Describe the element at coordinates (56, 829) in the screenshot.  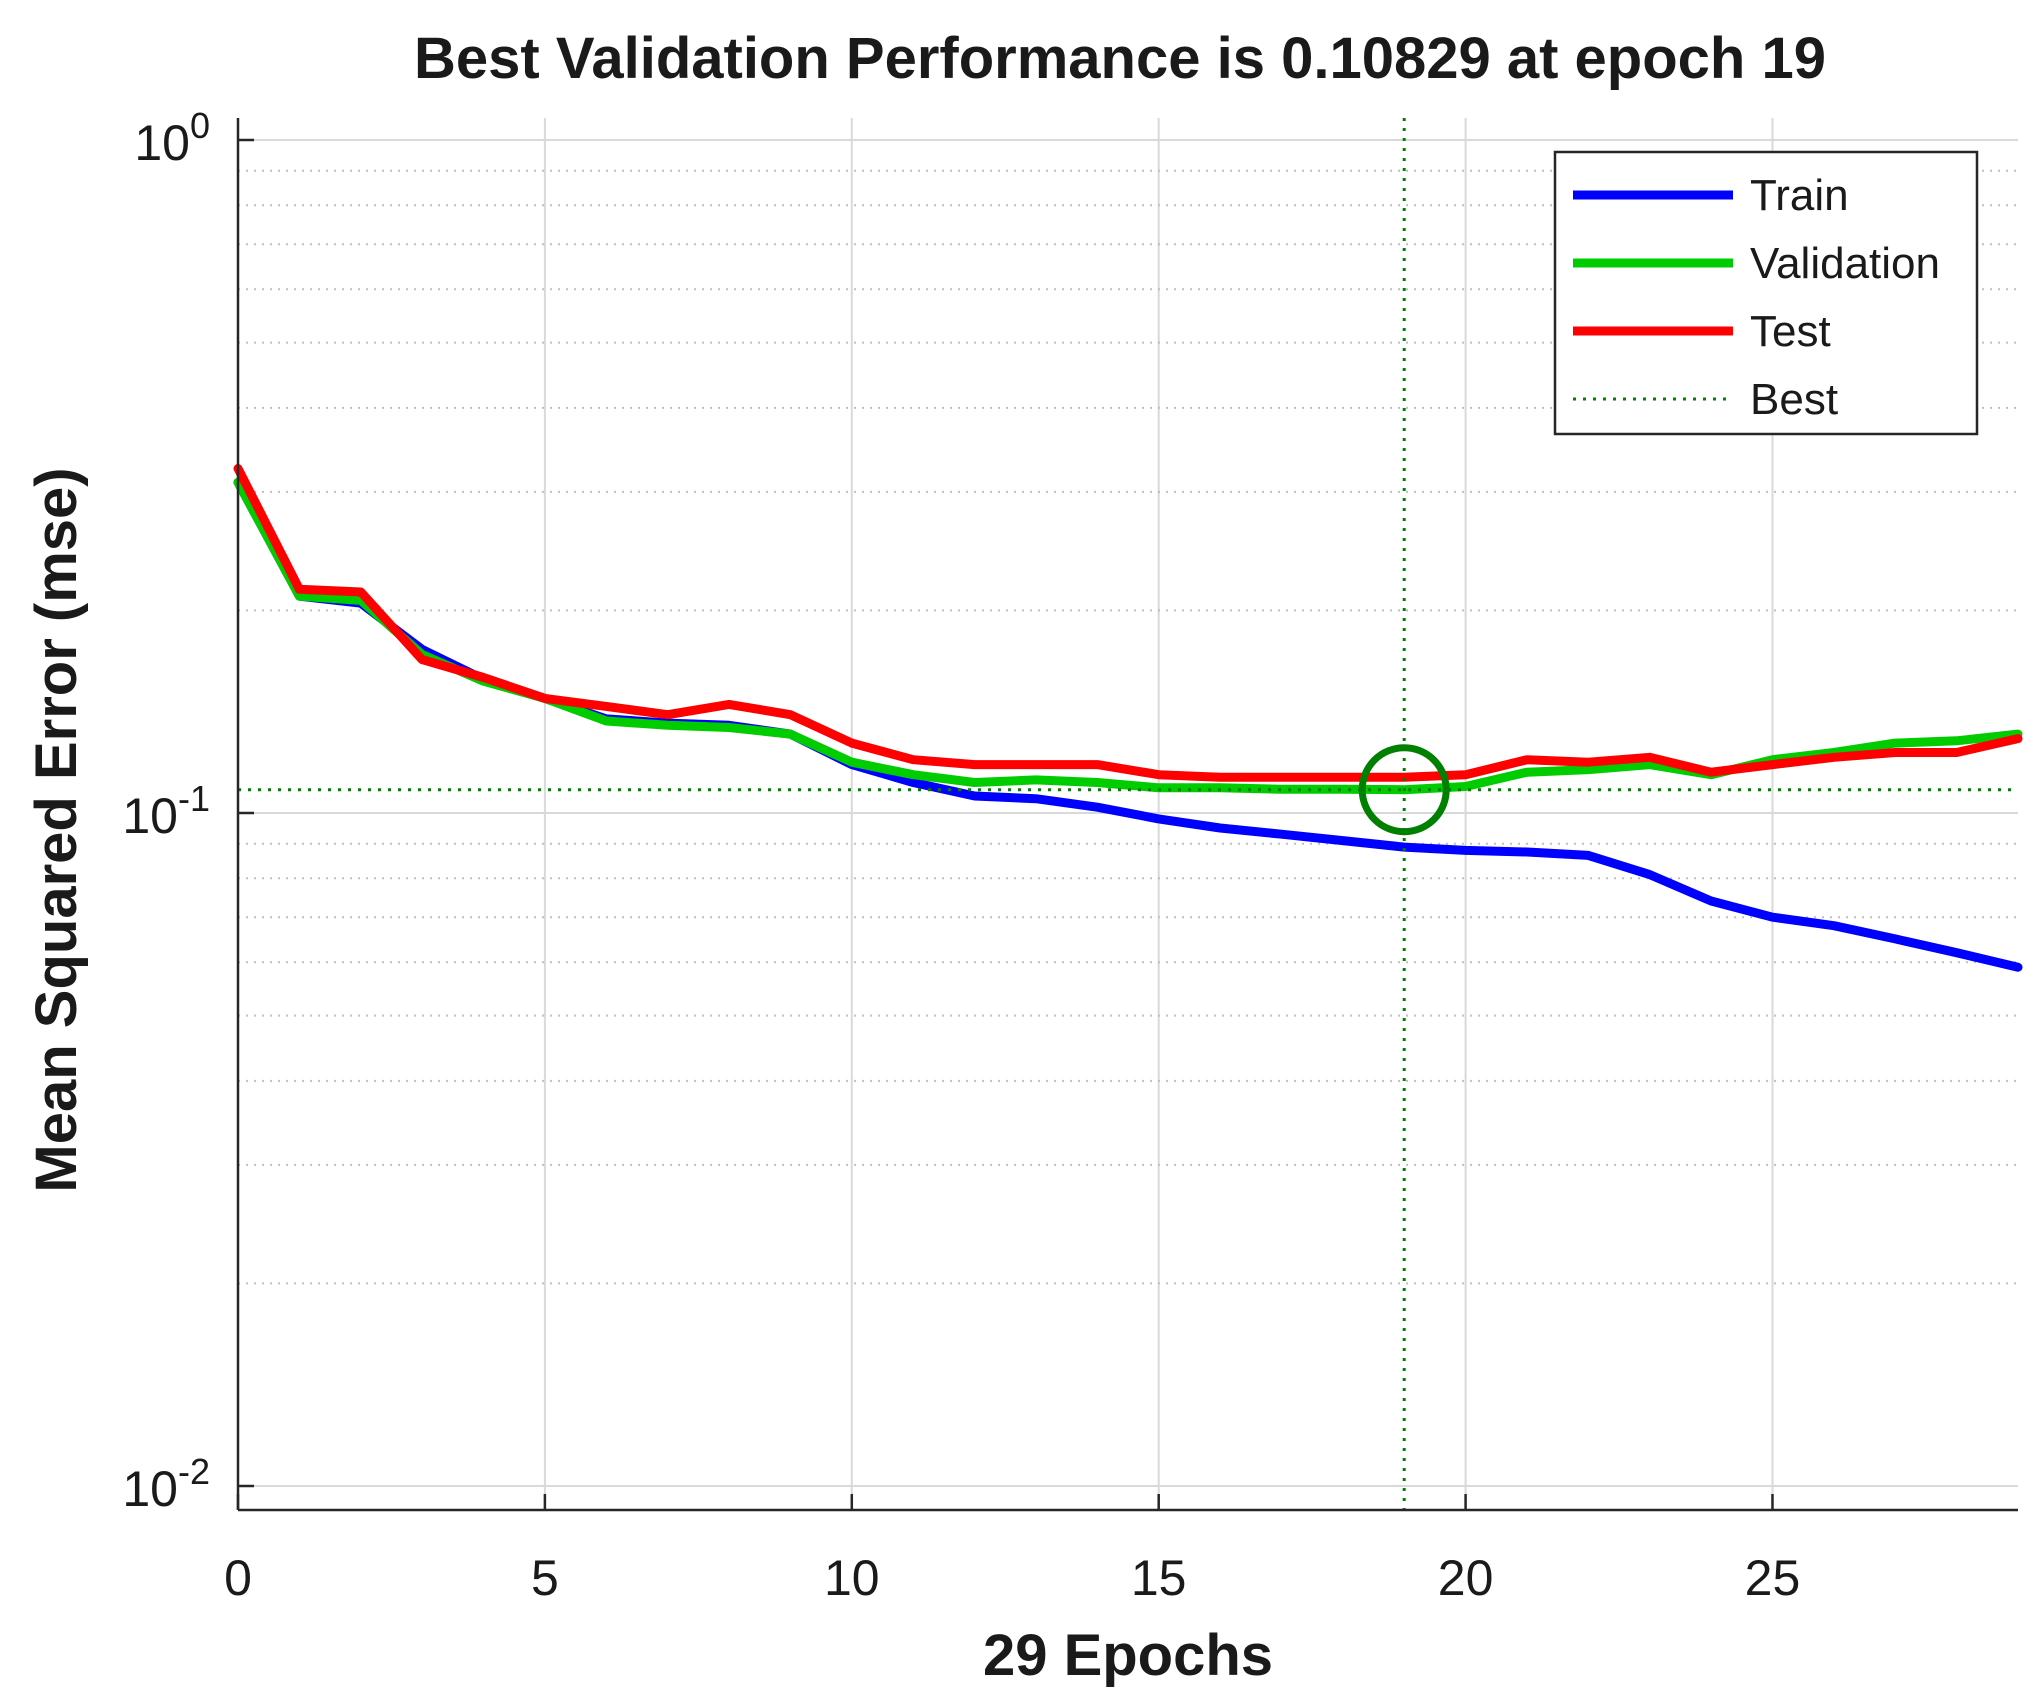
I see `y-axis-label: Mean Squared Error (mse)` at that location.